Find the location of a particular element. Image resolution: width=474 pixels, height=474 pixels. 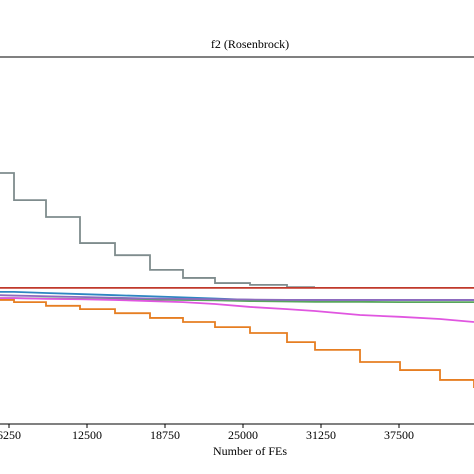

x-axis-label: Number of FEs is located at coordinates (250, 451).